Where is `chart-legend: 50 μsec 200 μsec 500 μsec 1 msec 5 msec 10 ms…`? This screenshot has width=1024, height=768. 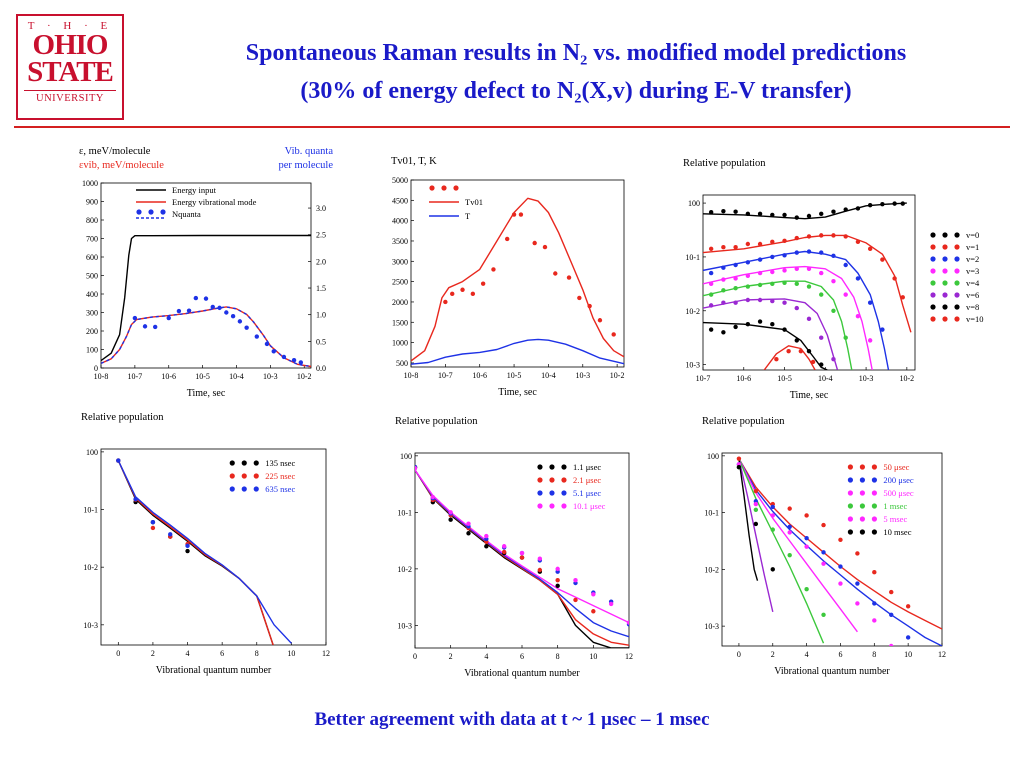
chart-legend: 50 μsec 200 μsec 500 μsec 1 msec 5 msec 10 ms… is located at coordinates (880, 499).